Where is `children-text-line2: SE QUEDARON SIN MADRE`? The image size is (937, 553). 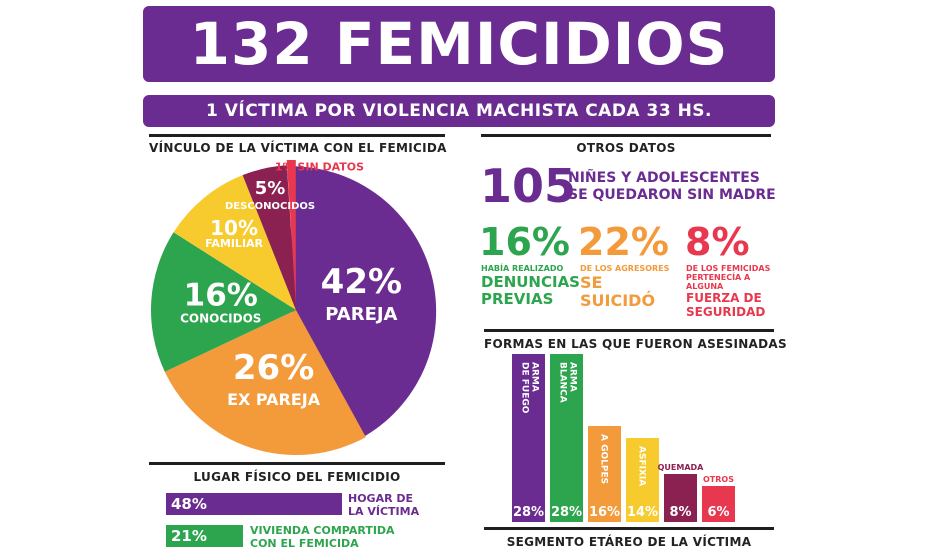
children-text-line2: SE QUEDARON SIN MADRE is located at coordinates (672, 195).